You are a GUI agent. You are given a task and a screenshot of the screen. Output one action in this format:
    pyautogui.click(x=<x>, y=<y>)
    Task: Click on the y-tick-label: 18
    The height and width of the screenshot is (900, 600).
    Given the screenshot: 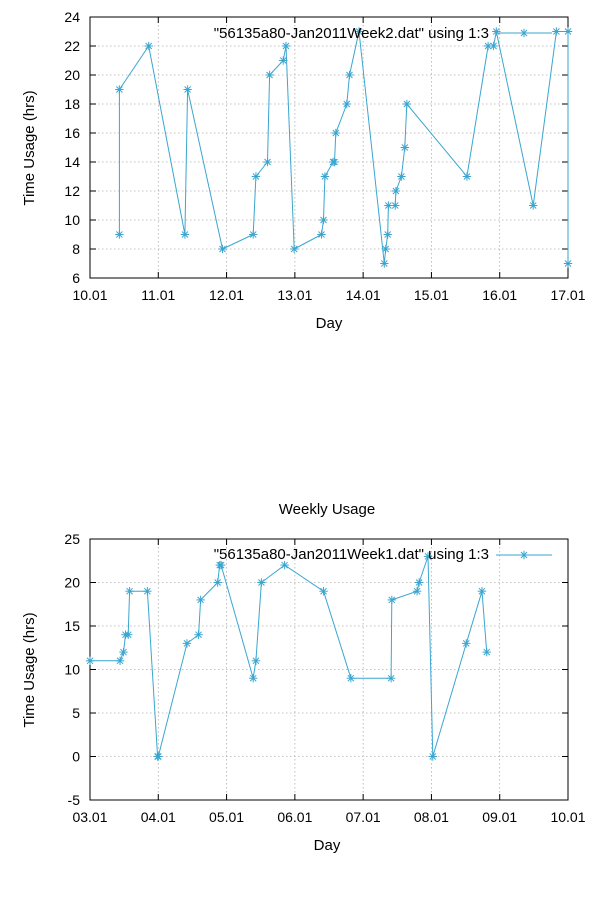 What is the action you would take?
    pyautogui.click(x=72, y=104)
    